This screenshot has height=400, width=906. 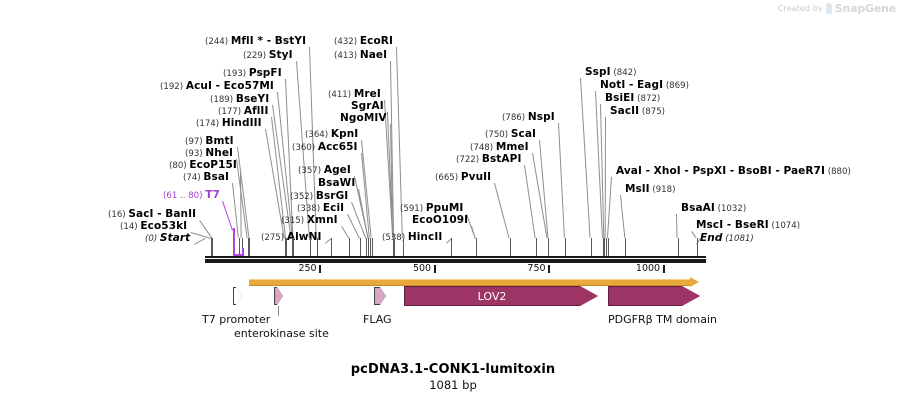 I want to click on enzyme-label: BsaWI, so click(x=336, y=183).